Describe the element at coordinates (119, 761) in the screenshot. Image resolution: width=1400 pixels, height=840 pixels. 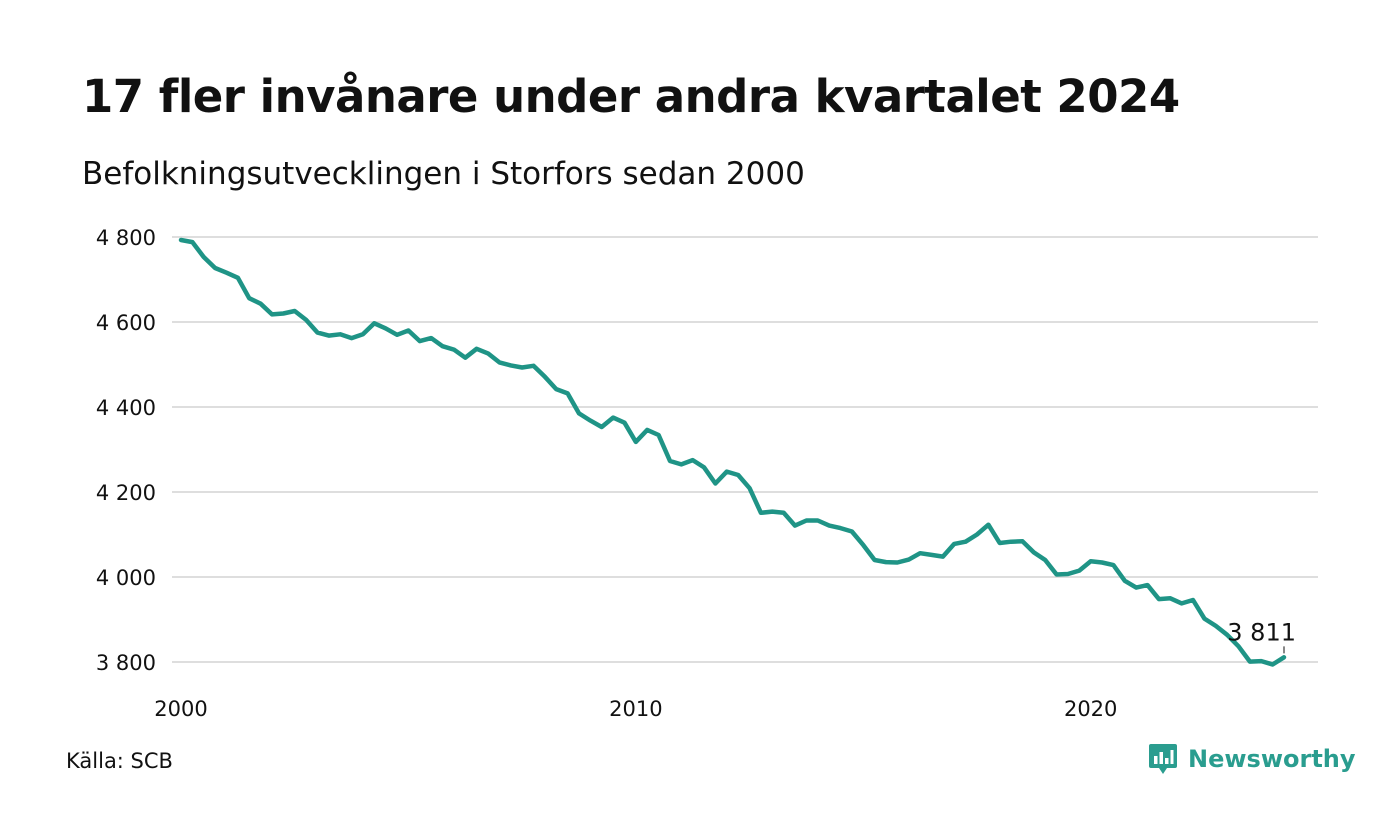
I see `source-note: Källa: SCB` at that location.